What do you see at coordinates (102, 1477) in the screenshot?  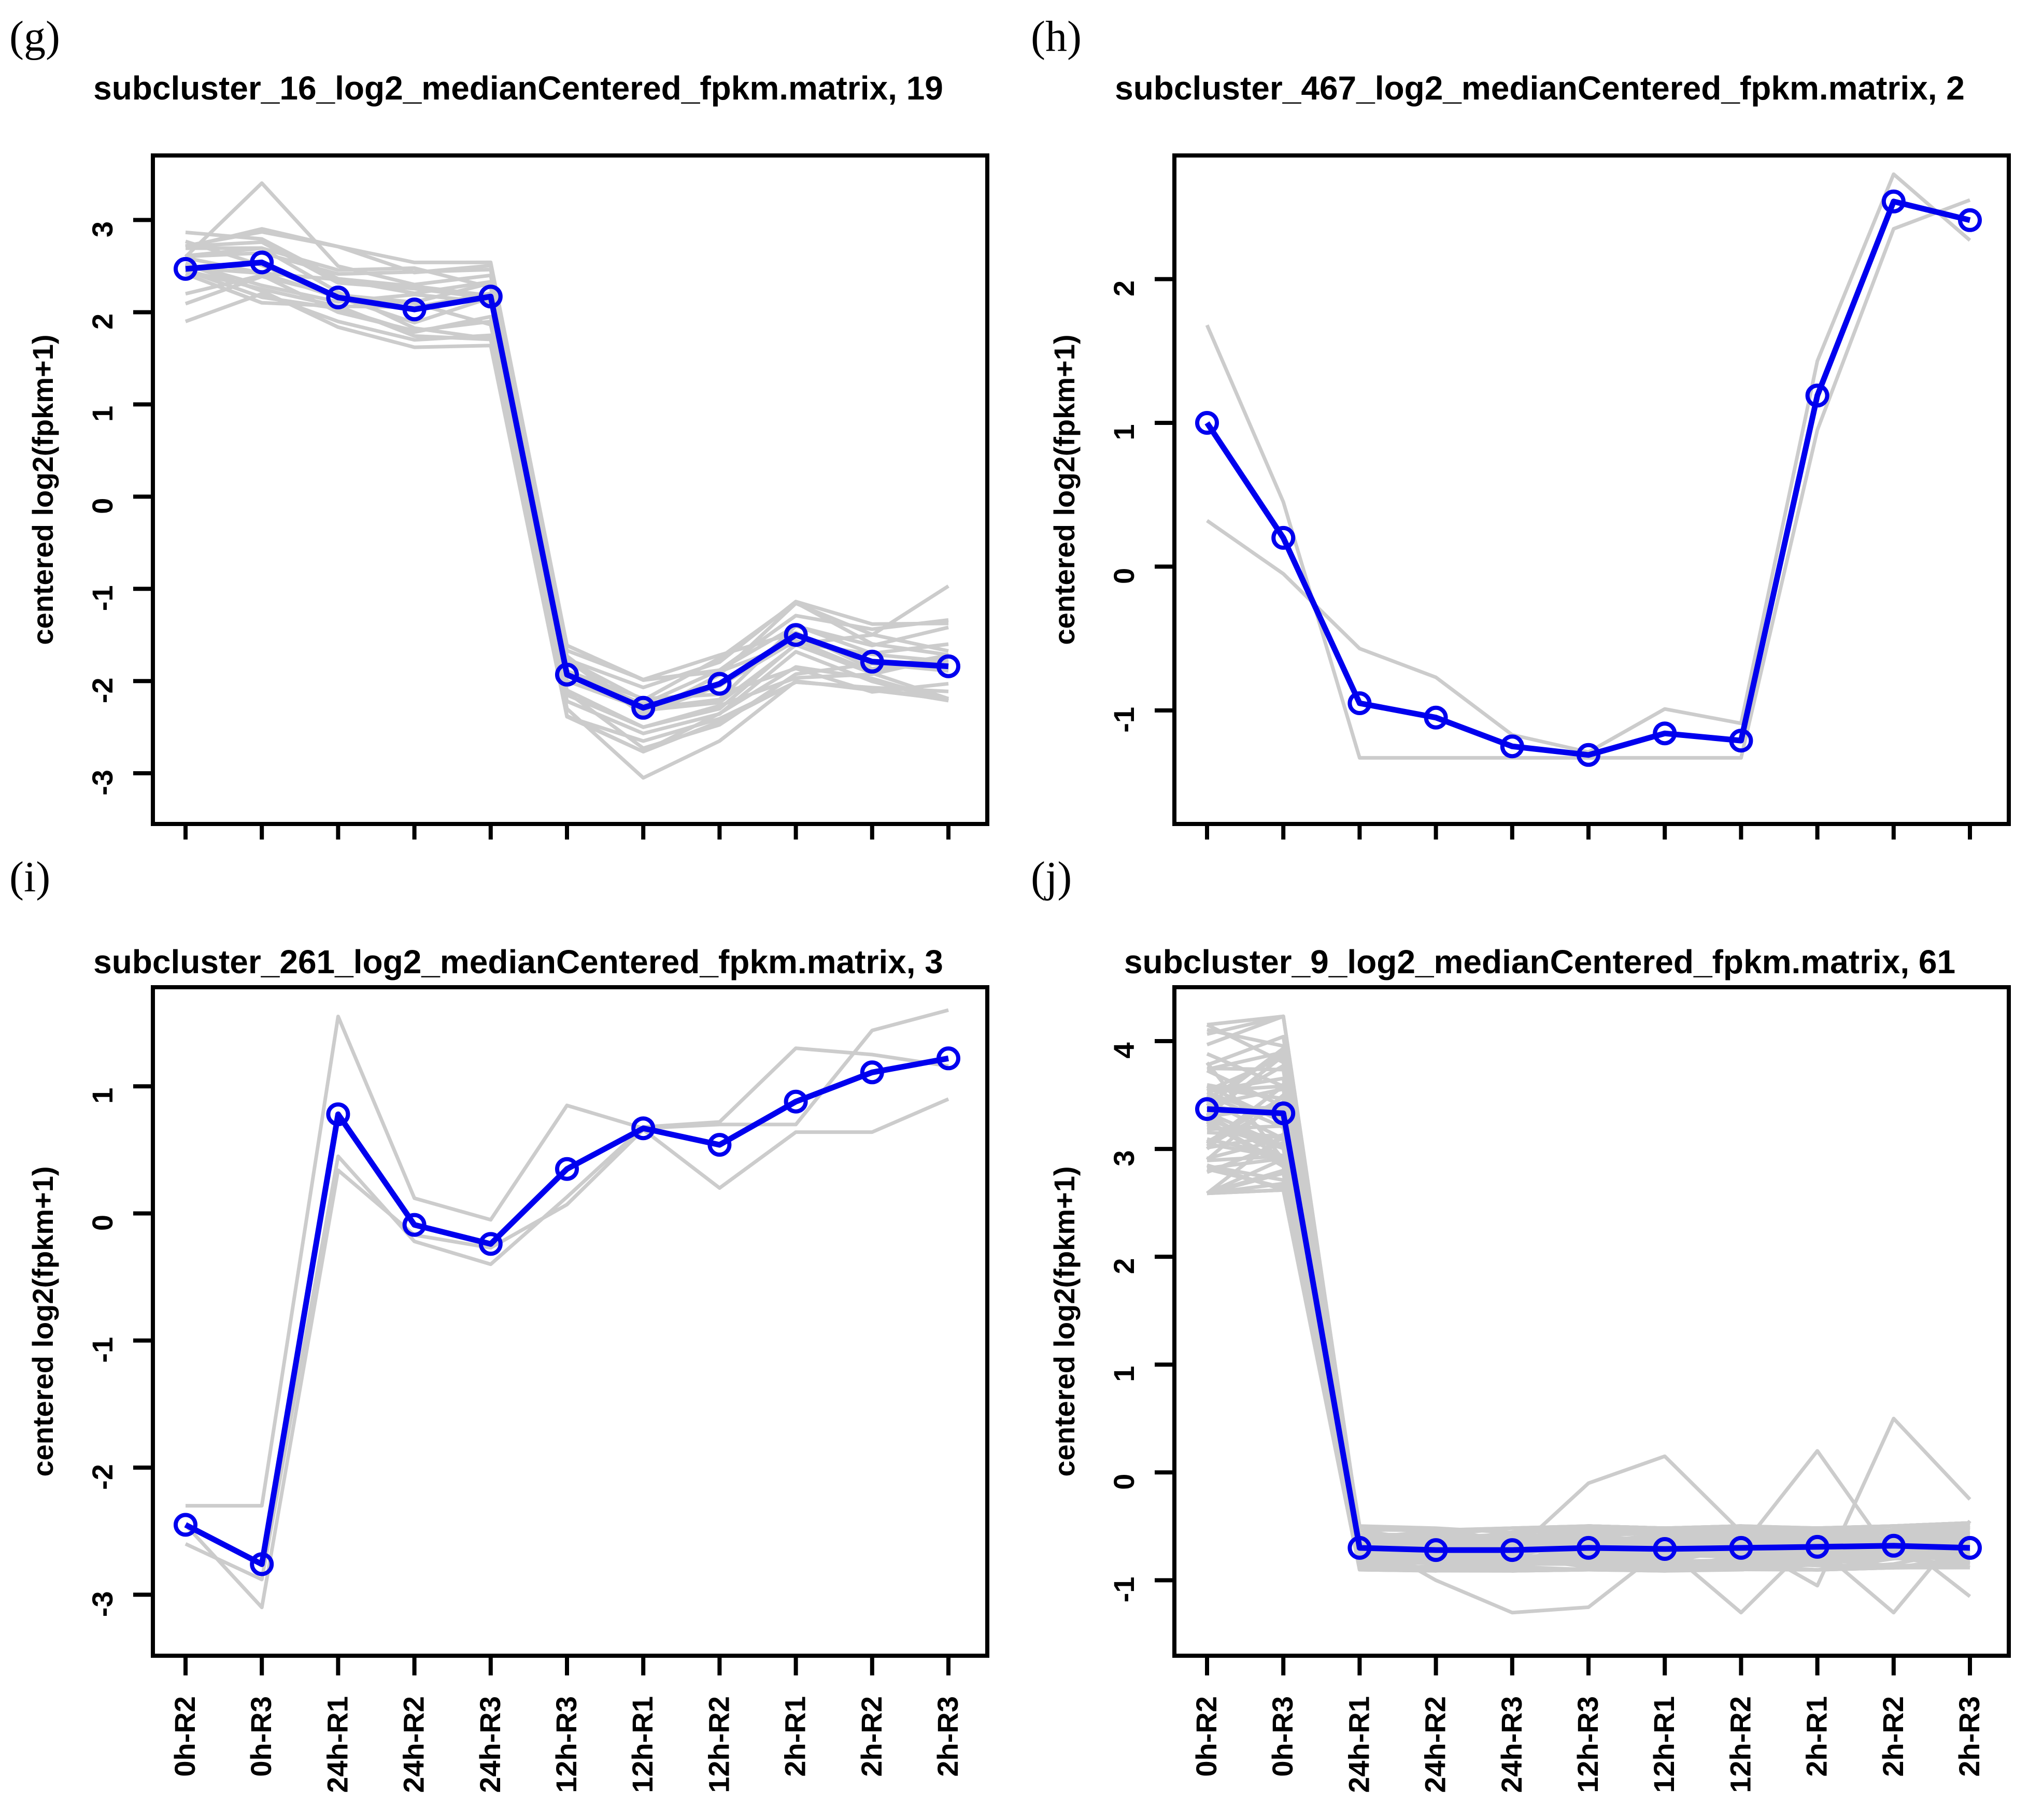 I see `y-tick-label: -2` at bounding box center [102, 1477].